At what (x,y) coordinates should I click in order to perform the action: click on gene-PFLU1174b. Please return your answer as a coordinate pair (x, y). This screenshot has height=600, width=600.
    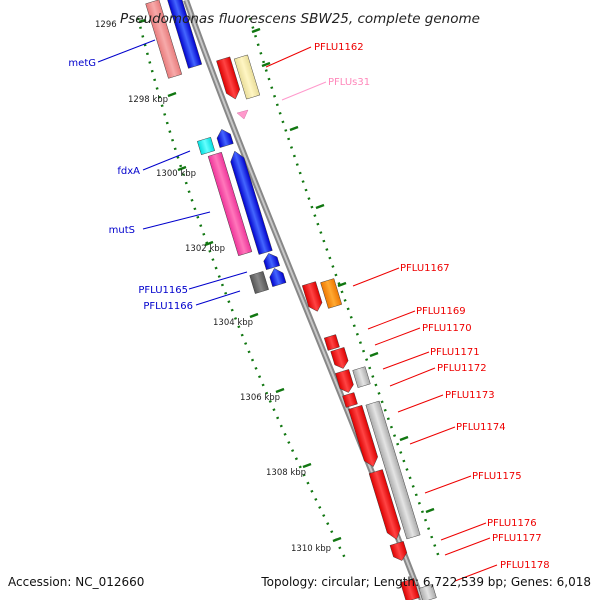
    Looking at the image, I should click on (393, 470).